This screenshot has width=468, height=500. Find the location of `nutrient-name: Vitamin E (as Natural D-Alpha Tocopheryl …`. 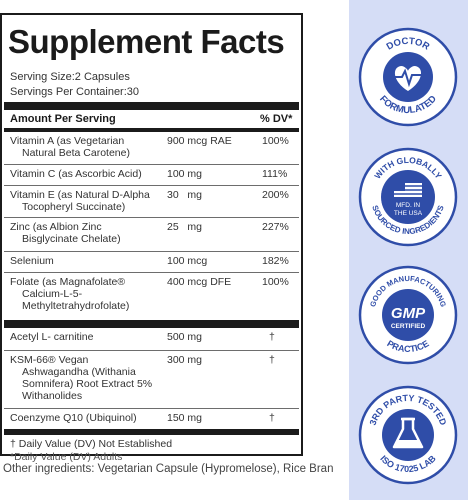

nutrient-name: Vitamin E (as Natural D-Alpha Tocopheryl … is located at coordinates (80, 201).